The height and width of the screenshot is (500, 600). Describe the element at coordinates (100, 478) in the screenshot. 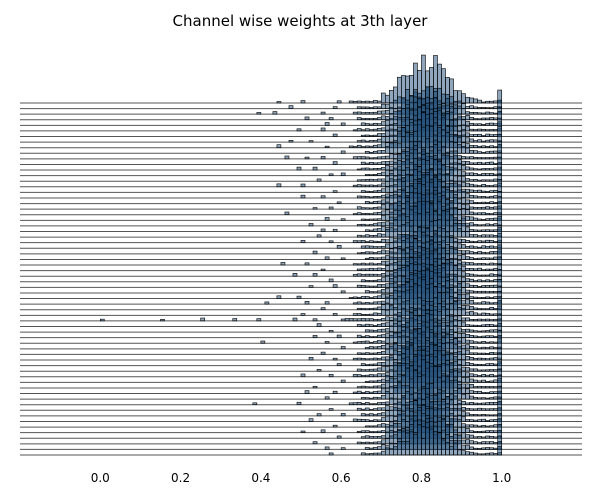

I see `x-tick-label: 0.0` at that location.